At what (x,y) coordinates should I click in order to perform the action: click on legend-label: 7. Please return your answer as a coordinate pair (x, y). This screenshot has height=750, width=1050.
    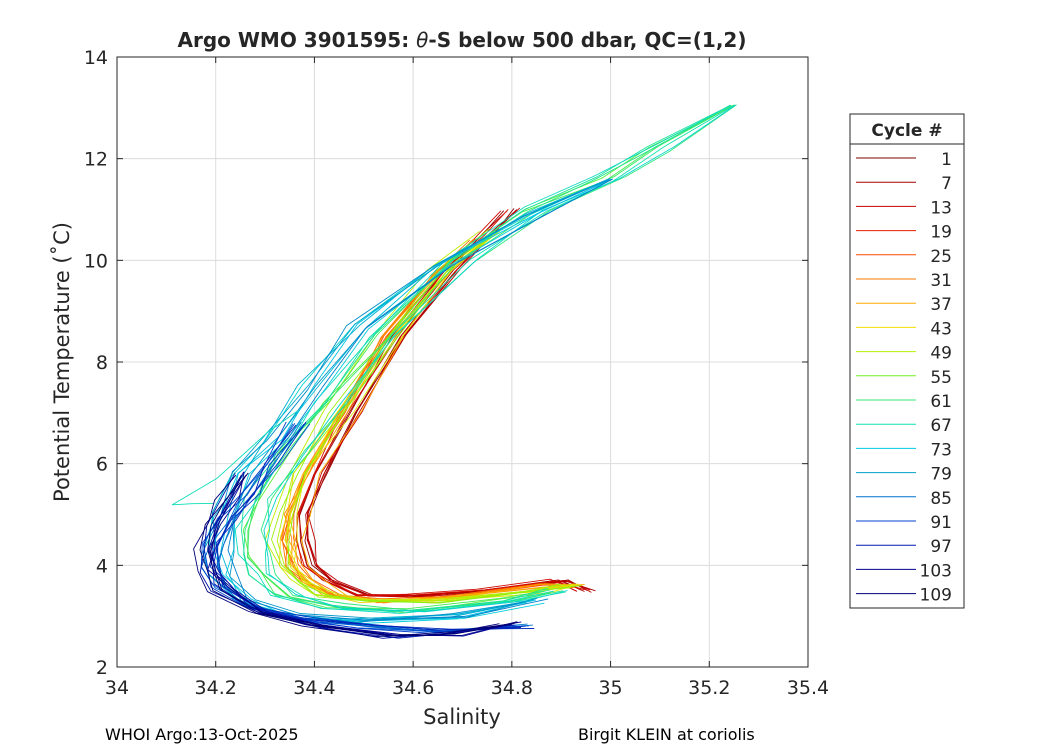
    Looking at the image, I should click on (946, 184).